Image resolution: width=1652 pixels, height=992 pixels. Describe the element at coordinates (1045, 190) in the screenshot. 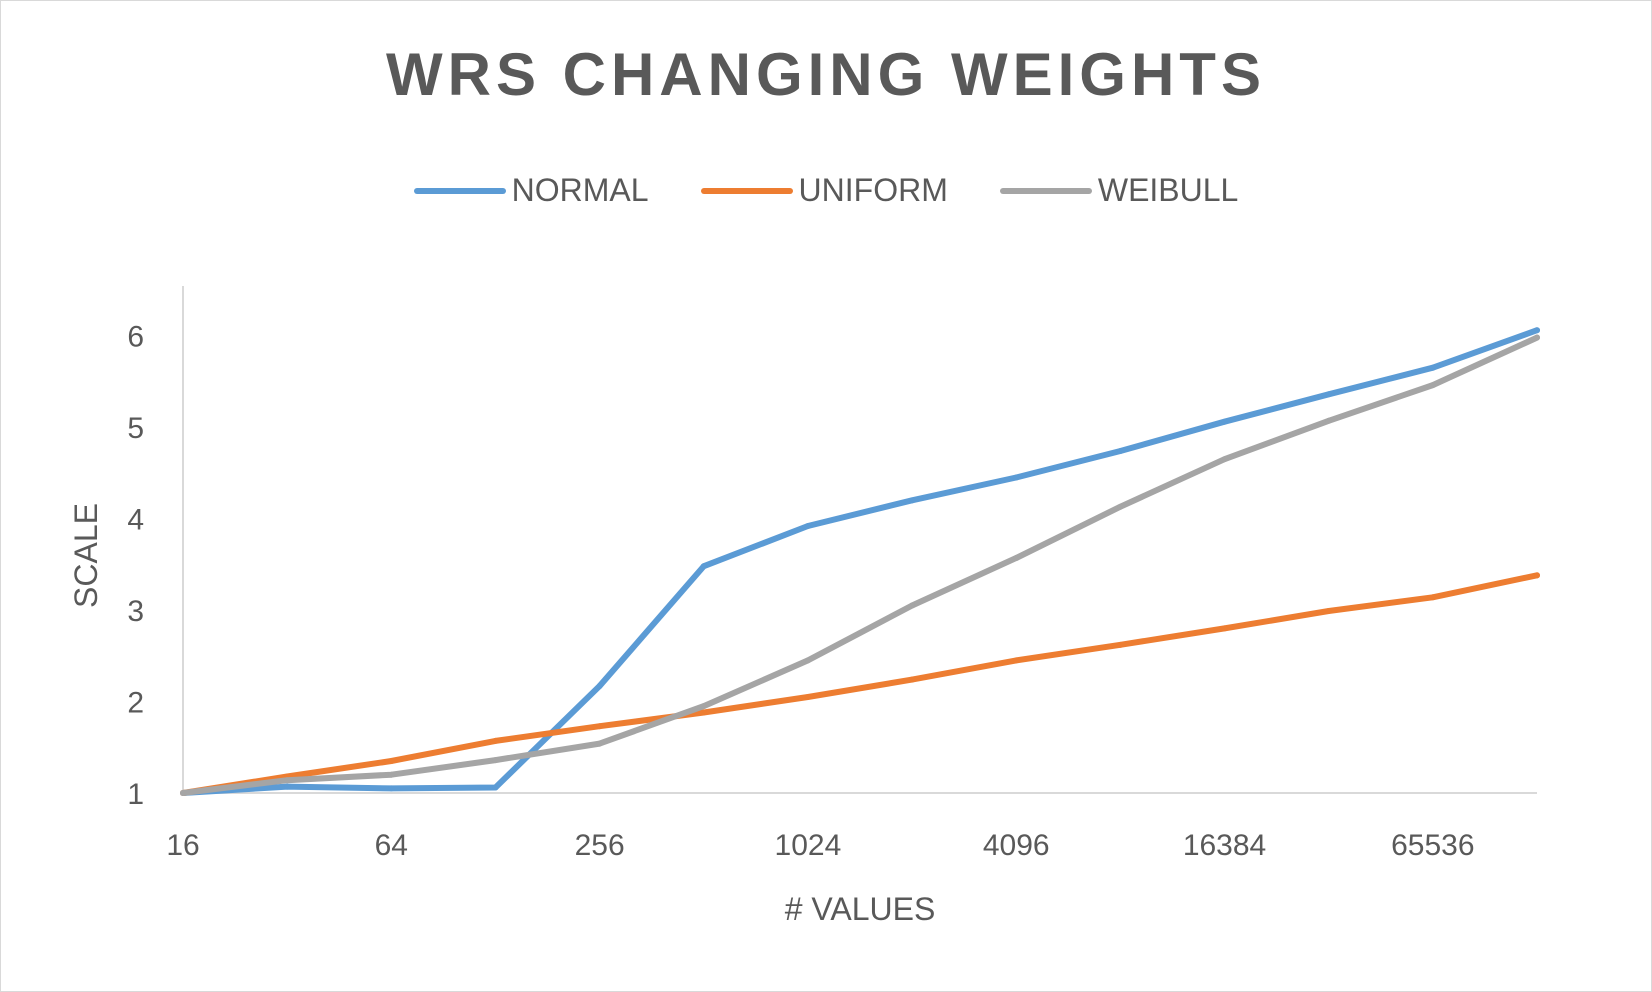

I see `legend-swatch-weibull` at that location.